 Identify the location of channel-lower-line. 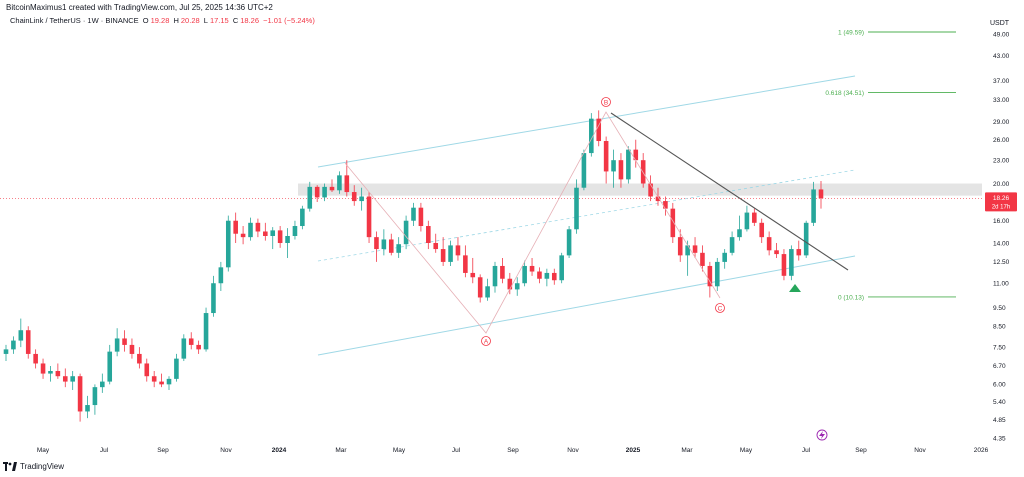
(586, 305).